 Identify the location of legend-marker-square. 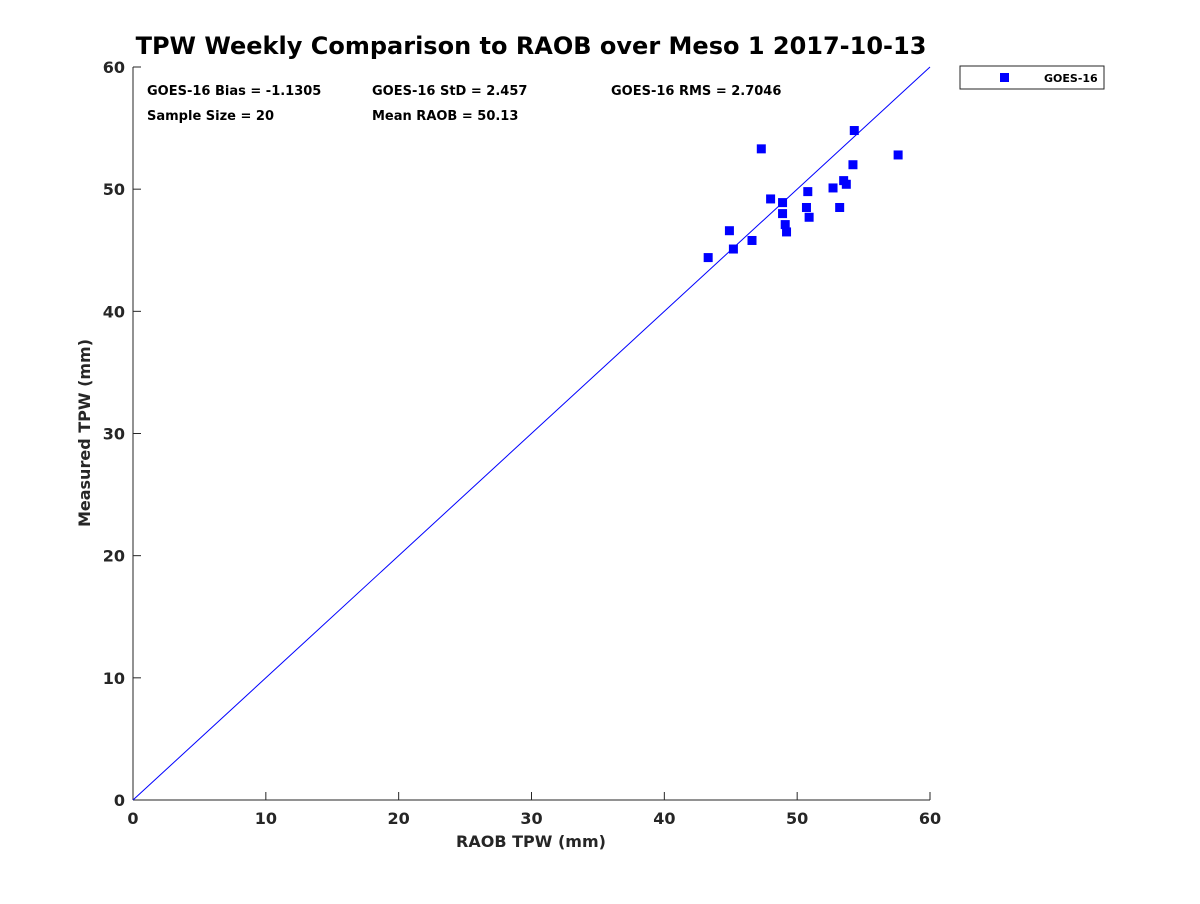
(1004, 77).